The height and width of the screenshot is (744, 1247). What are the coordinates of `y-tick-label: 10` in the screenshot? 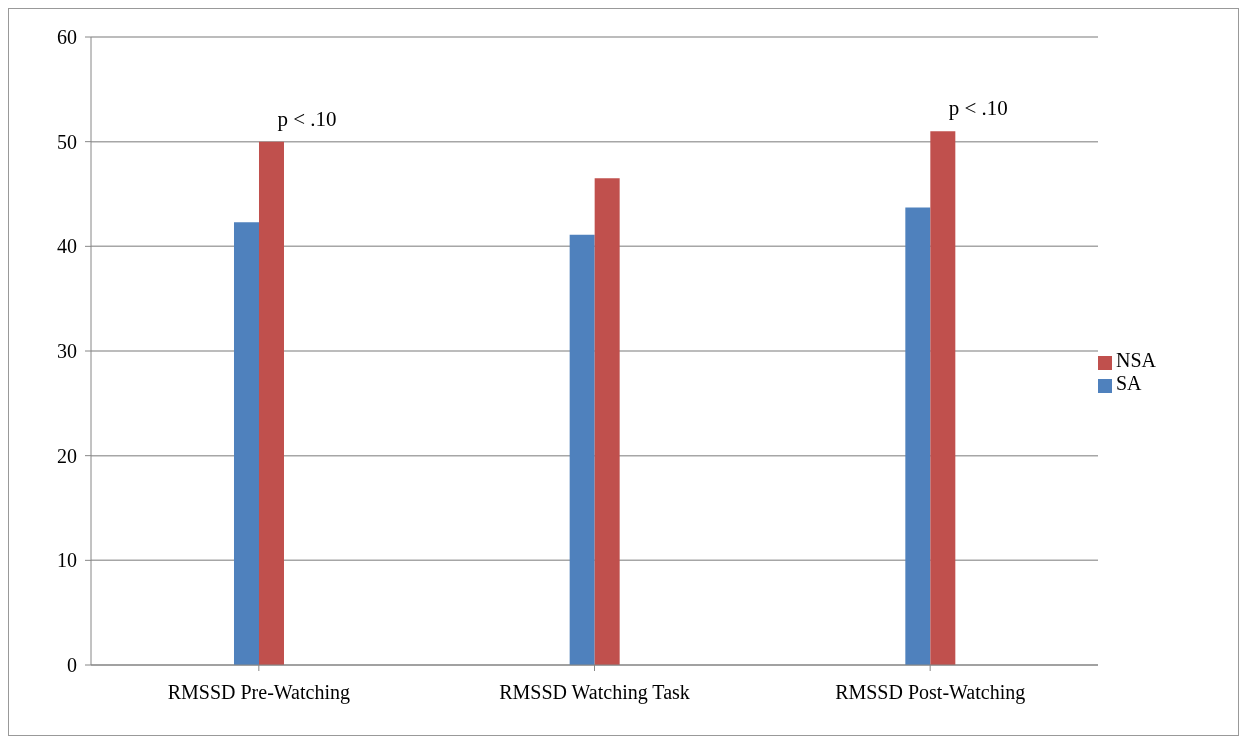 It's located at (67, 560).